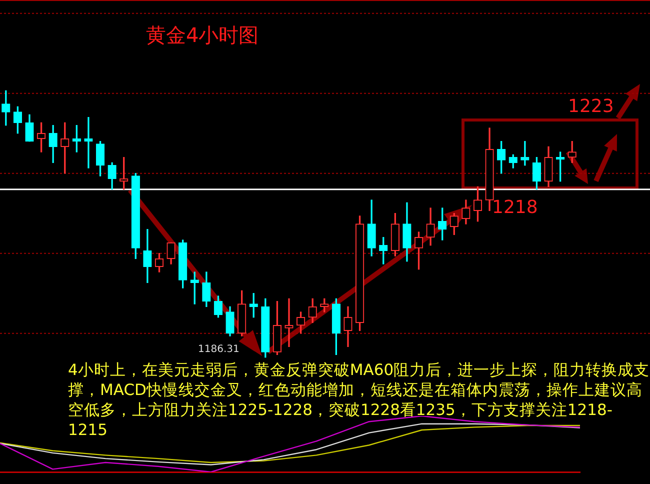 This screenshot has width=650, height=484. I want to click on annotation: 1218, so click(515, 208).